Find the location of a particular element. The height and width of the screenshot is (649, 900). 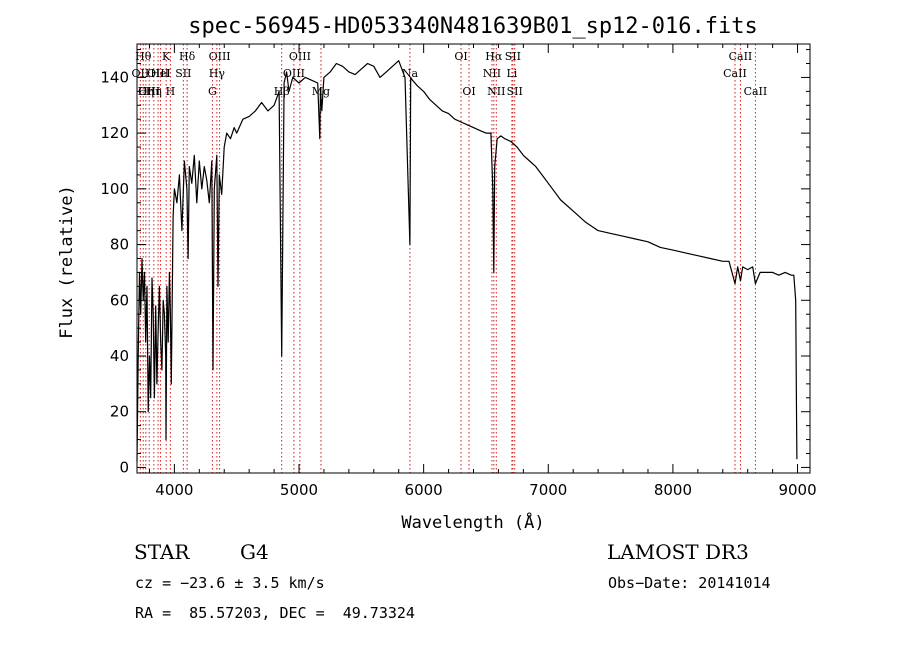

spectral-line-label: Hα is located at coordinates (494, 56).